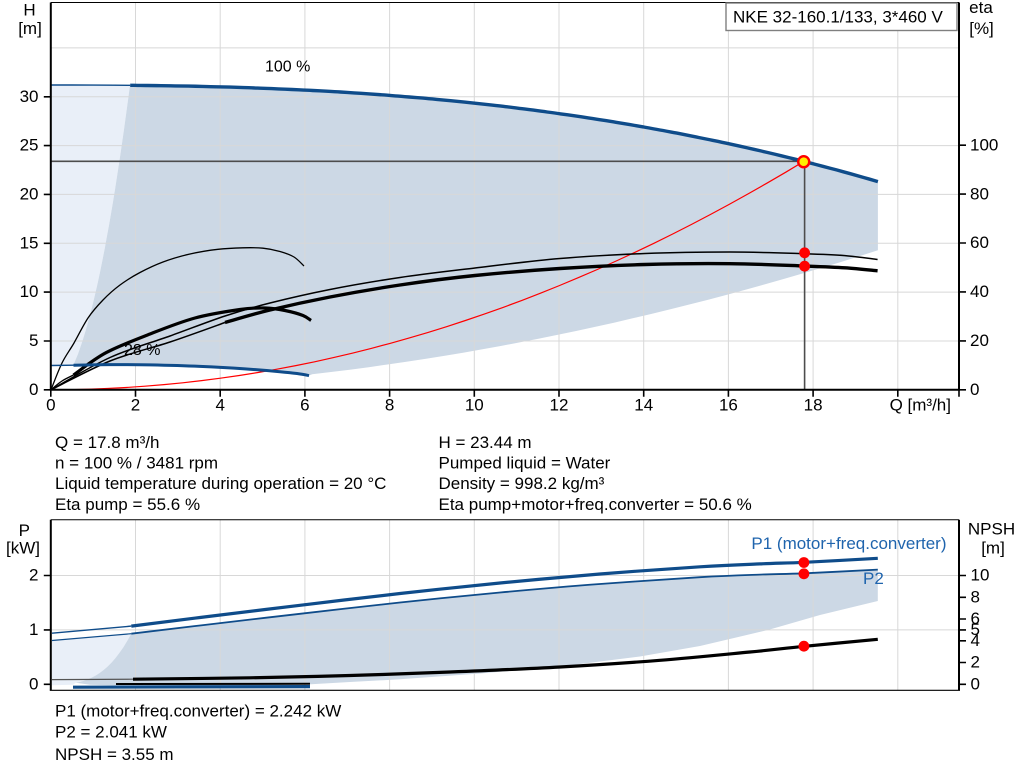  What do you see at coordinates (33, 629) in the screenshot?
I see `svg-text: 1` at bounding box center [33, 629].